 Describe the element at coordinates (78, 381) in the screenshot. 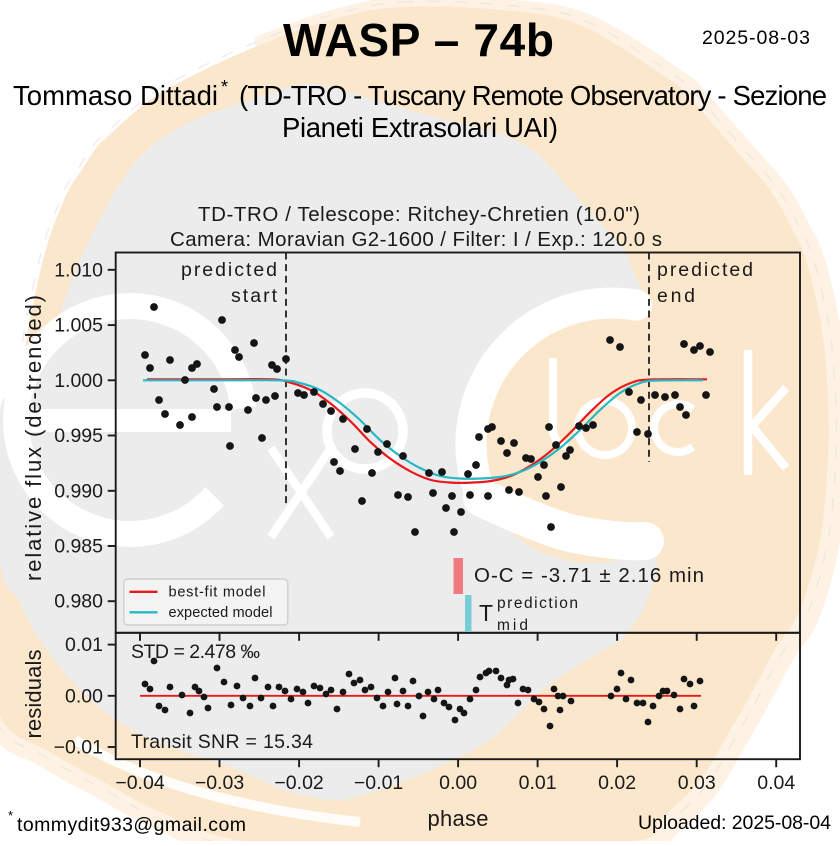

I see `svg-text: 1.000` at that location.